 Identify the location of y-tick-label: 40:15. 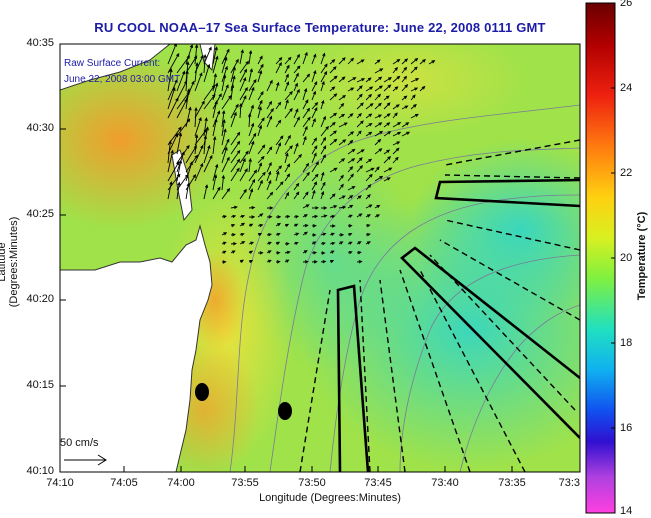
(40, 385).